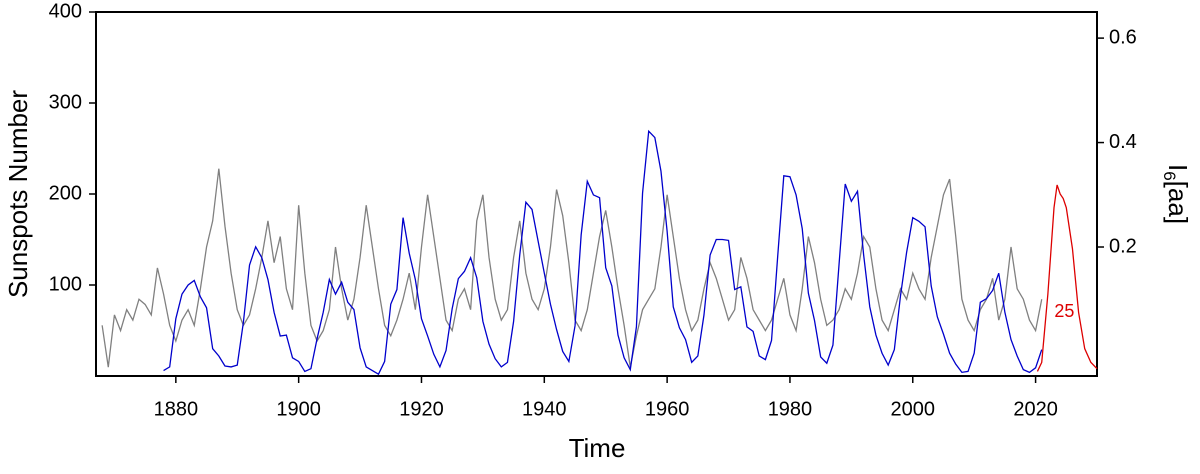 Image resolution: width=1200 pixels, height=474 pixels. What do you see at coordinates (1064, 311) in the screenshot?
I see `annotation: 25` at bounding box center [1064, 311].